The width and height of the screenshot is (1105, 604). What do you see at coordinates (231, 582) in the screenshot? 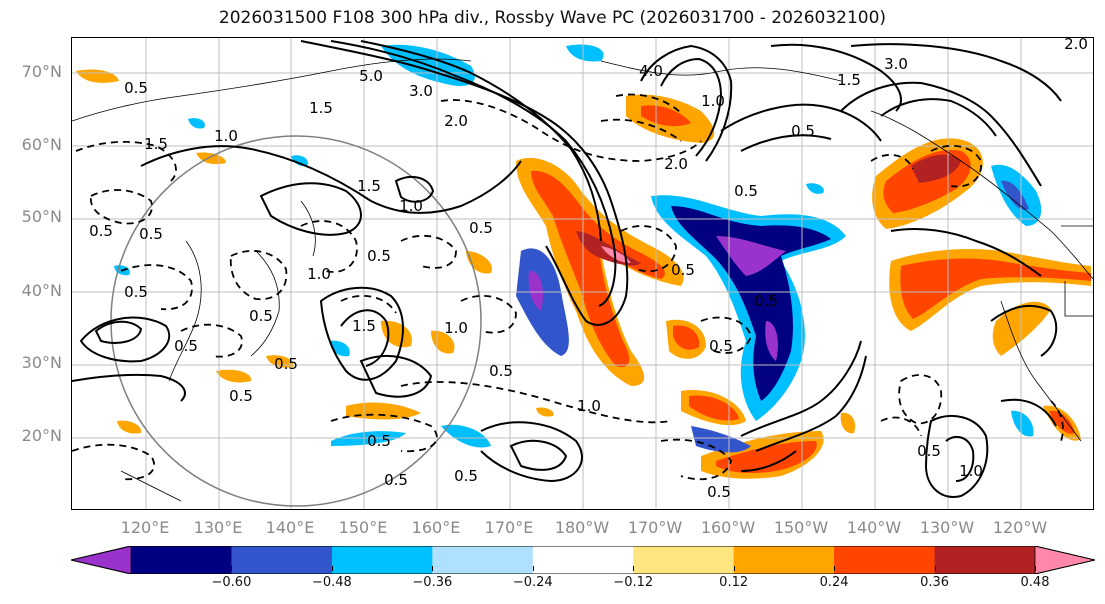
I see `colorbar-tick-label: −0.60` at bounding box center [231, 582].